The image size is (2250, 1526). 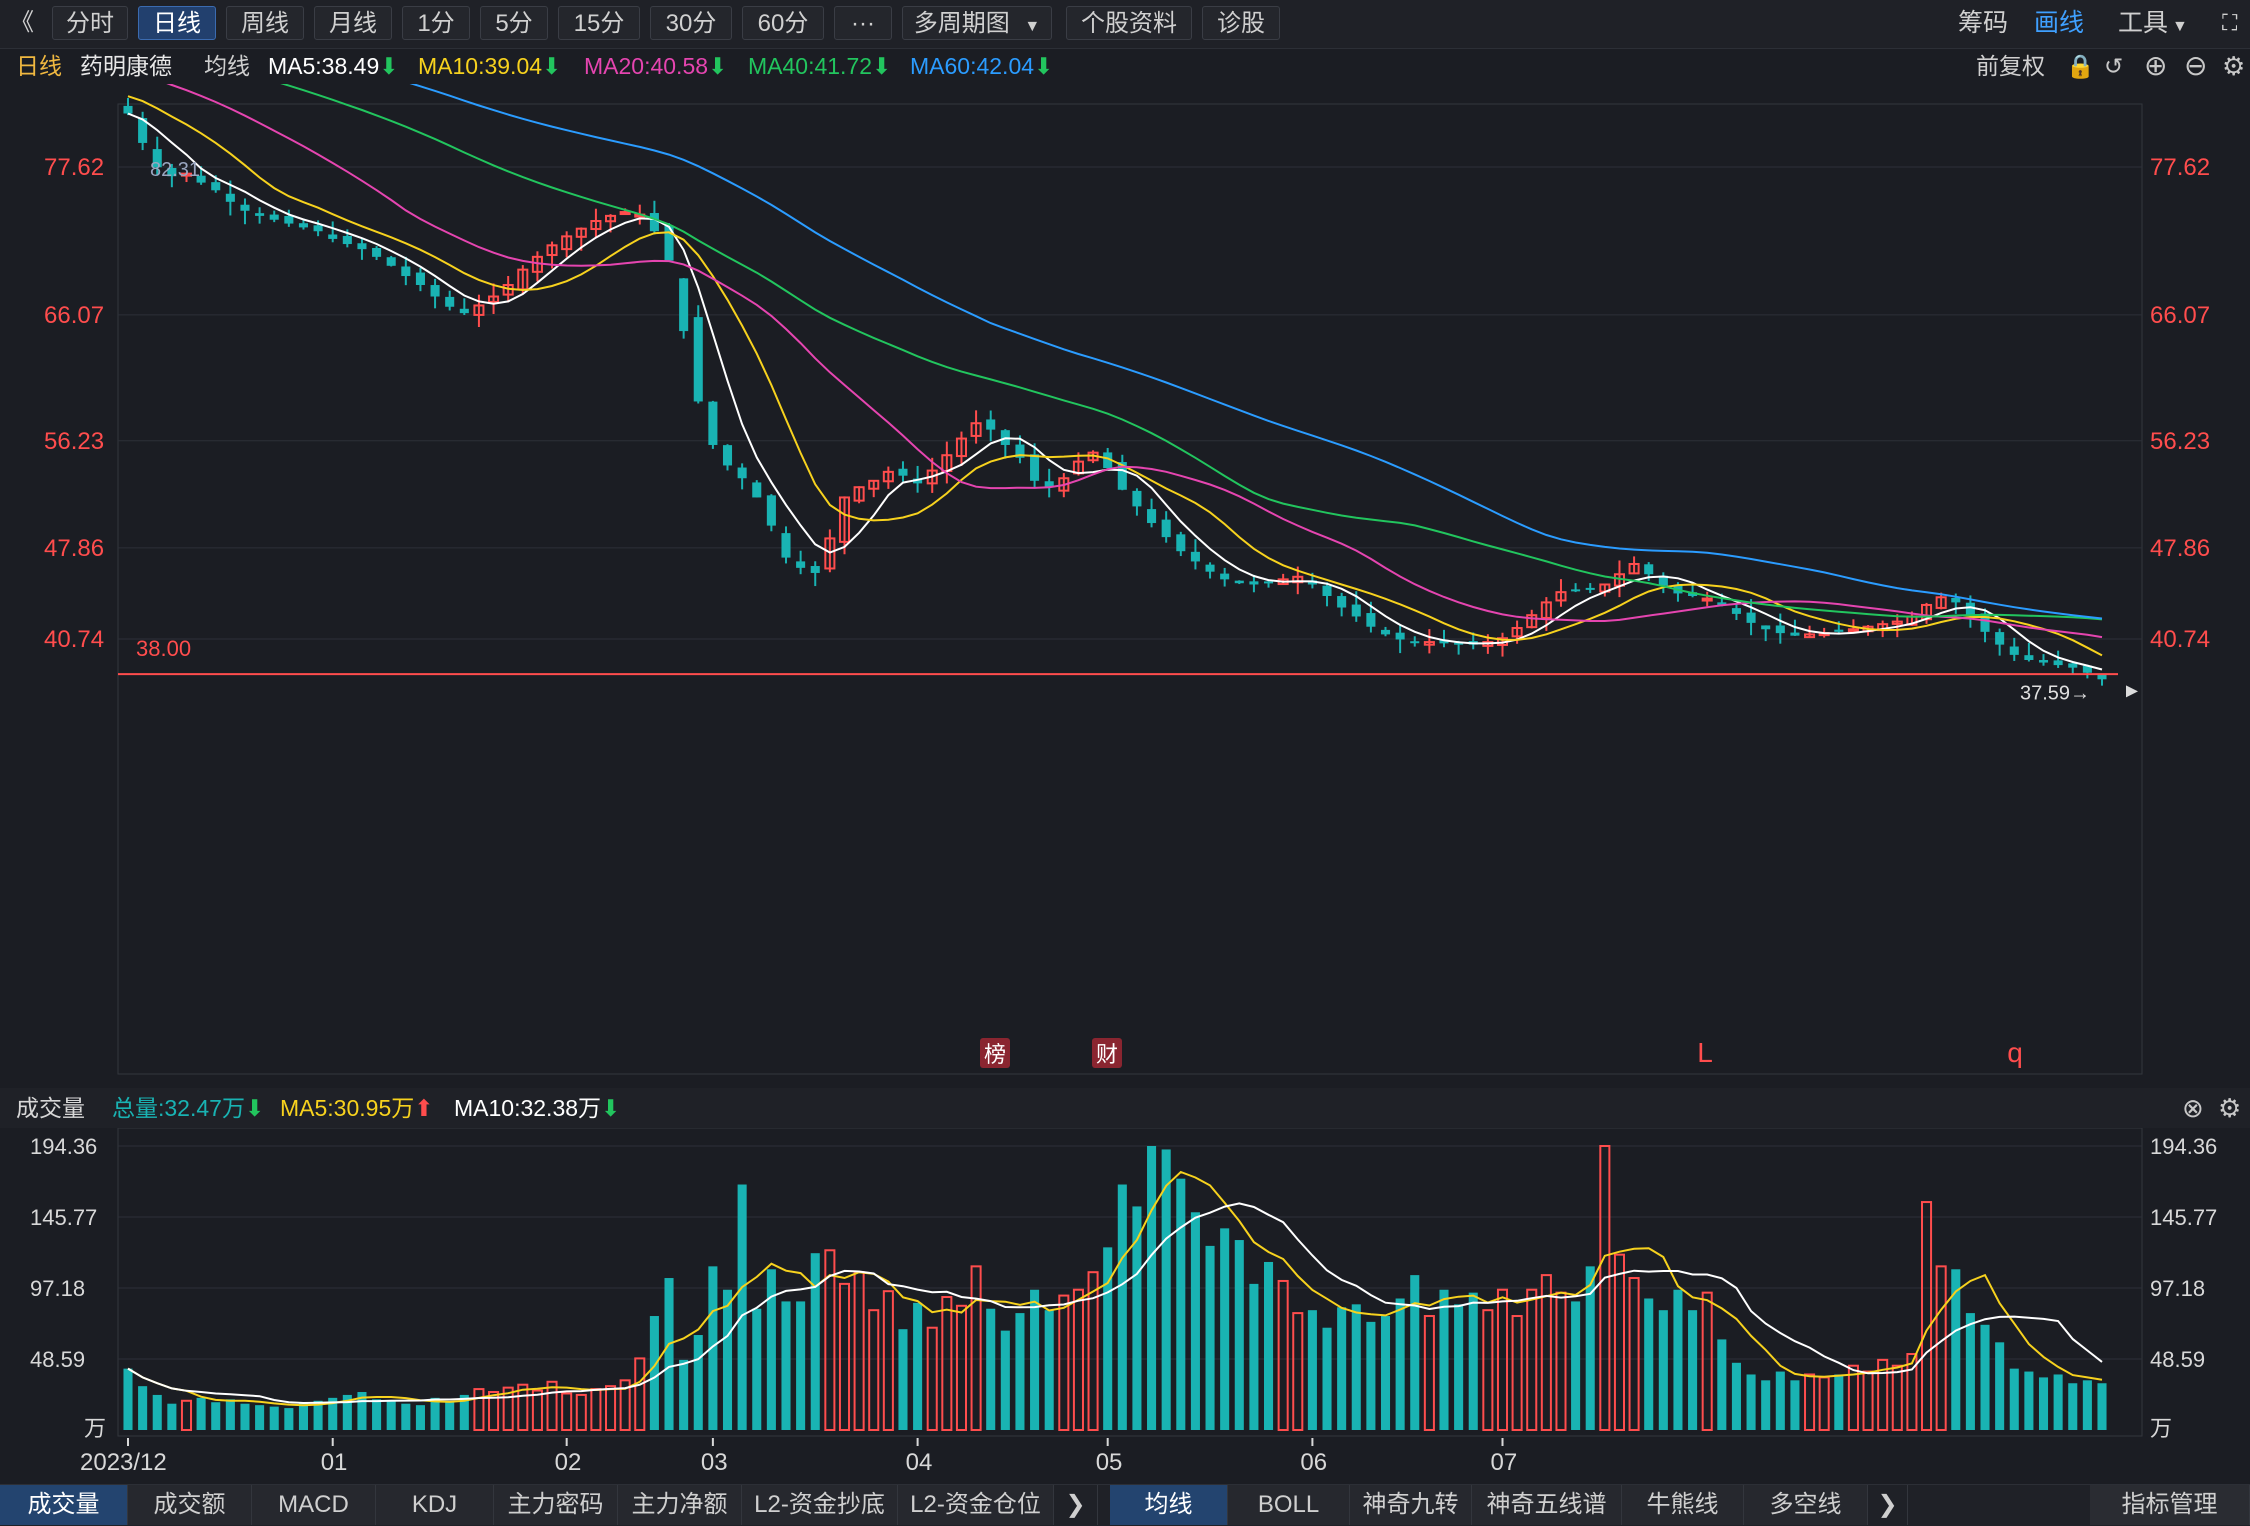 What do you see at coordinates (435, 1505) in the screenshot?
I see `tab-kdj: KDJ` at bounding box center [435, 1505].